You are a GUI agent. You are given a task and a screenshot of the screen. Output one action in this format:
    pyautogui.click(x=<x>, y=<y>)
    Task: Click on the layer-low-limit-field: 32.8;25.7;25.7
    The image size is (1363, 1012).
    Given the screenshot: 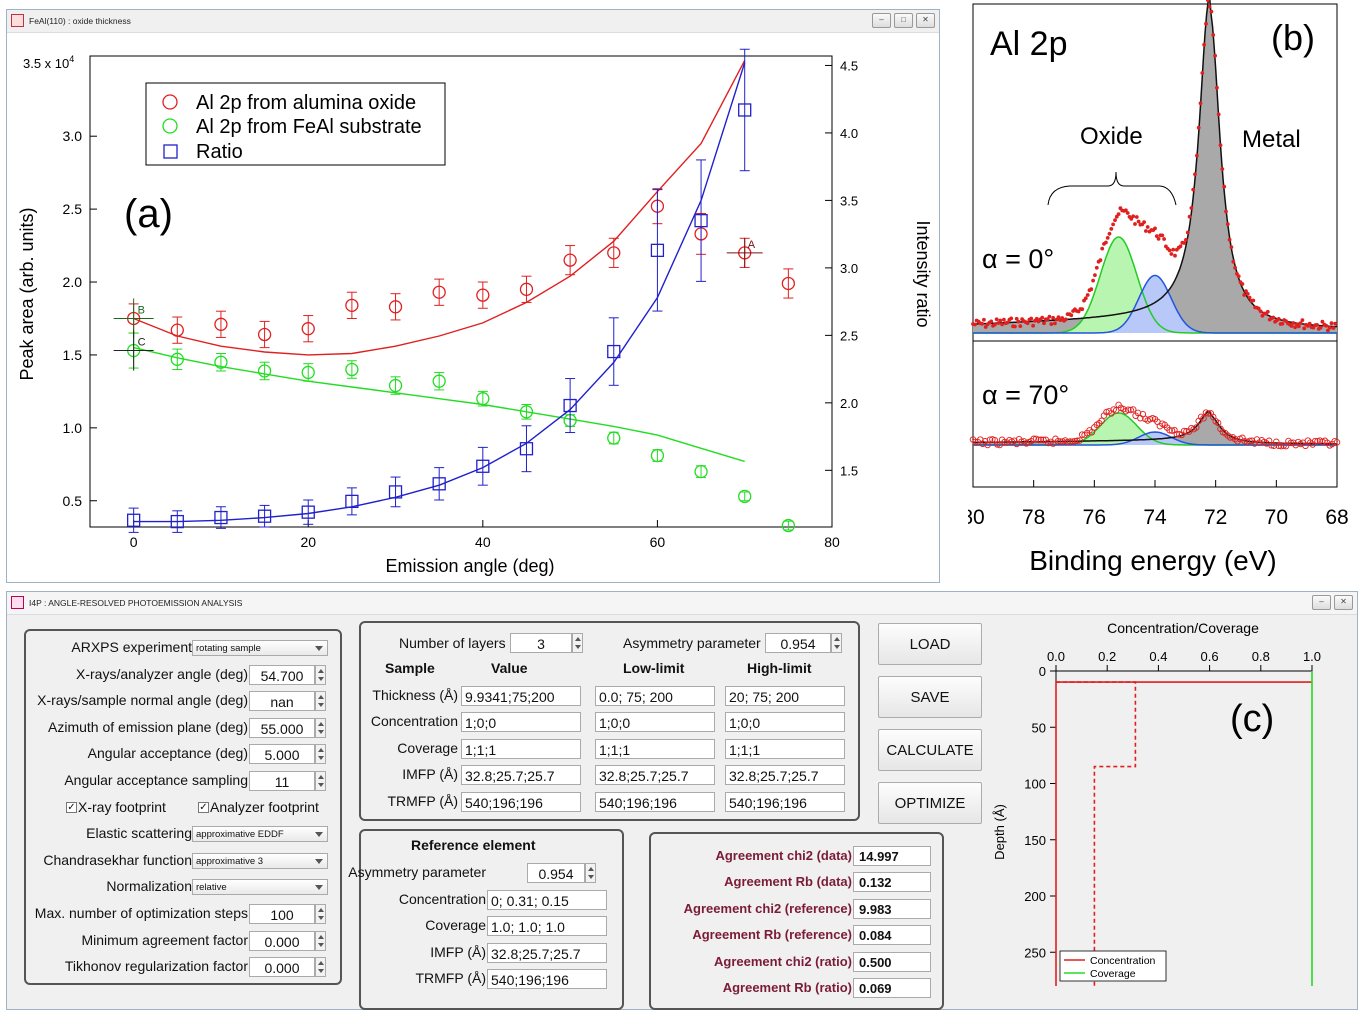 What is the action you would take?
    pyautogui.click(x=655, y=775)
    